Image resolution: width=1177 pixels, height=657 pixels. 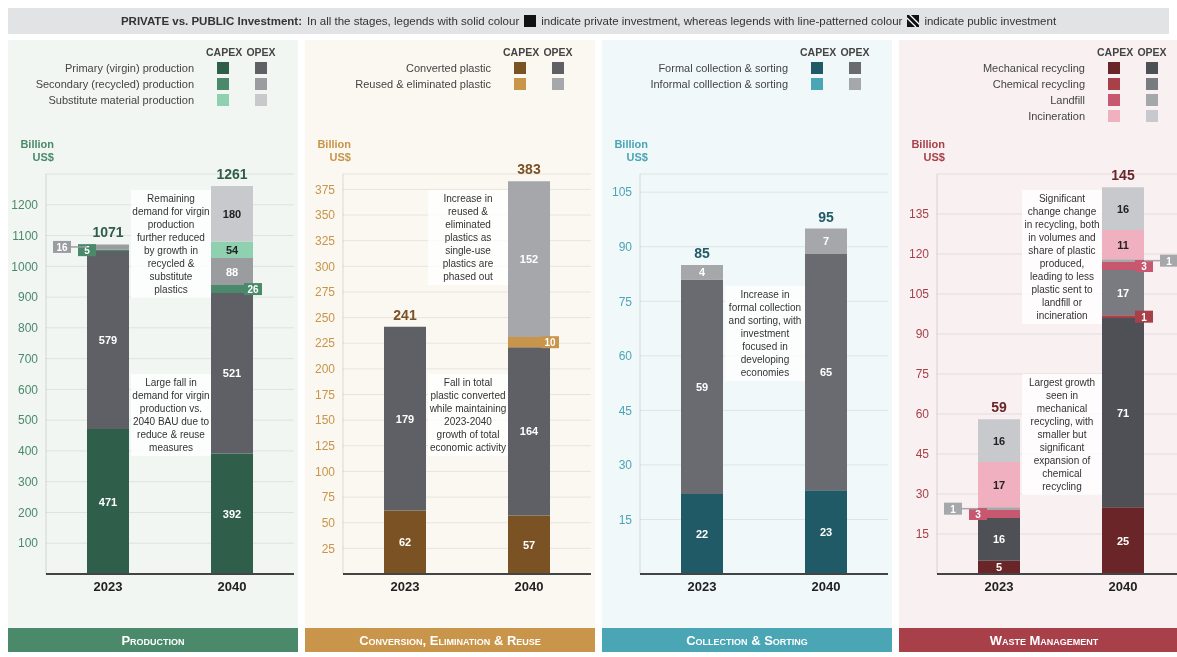 What do you see at coordinates (719, 84) in the screenshot?
I see `legend-label: Informal colllection & sorting` at bounding box center [719, 84].